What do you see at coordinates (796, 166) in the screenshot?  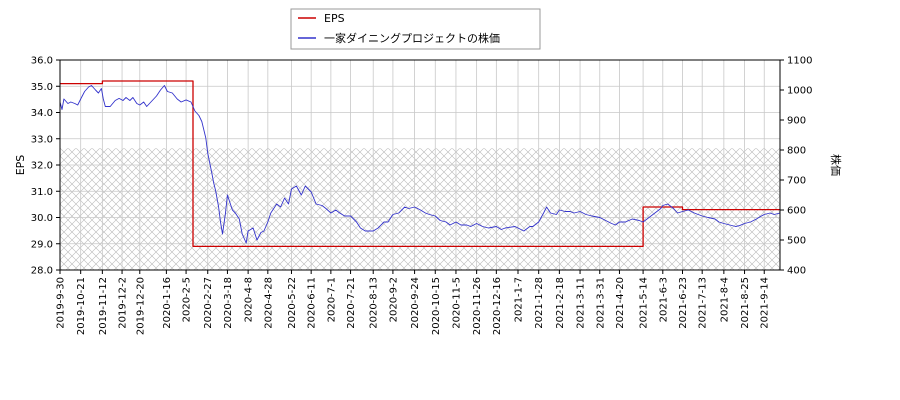 I see `right-axis: 400 500 600 700 800 900 1000 1100` at bounding box center [796, 166].